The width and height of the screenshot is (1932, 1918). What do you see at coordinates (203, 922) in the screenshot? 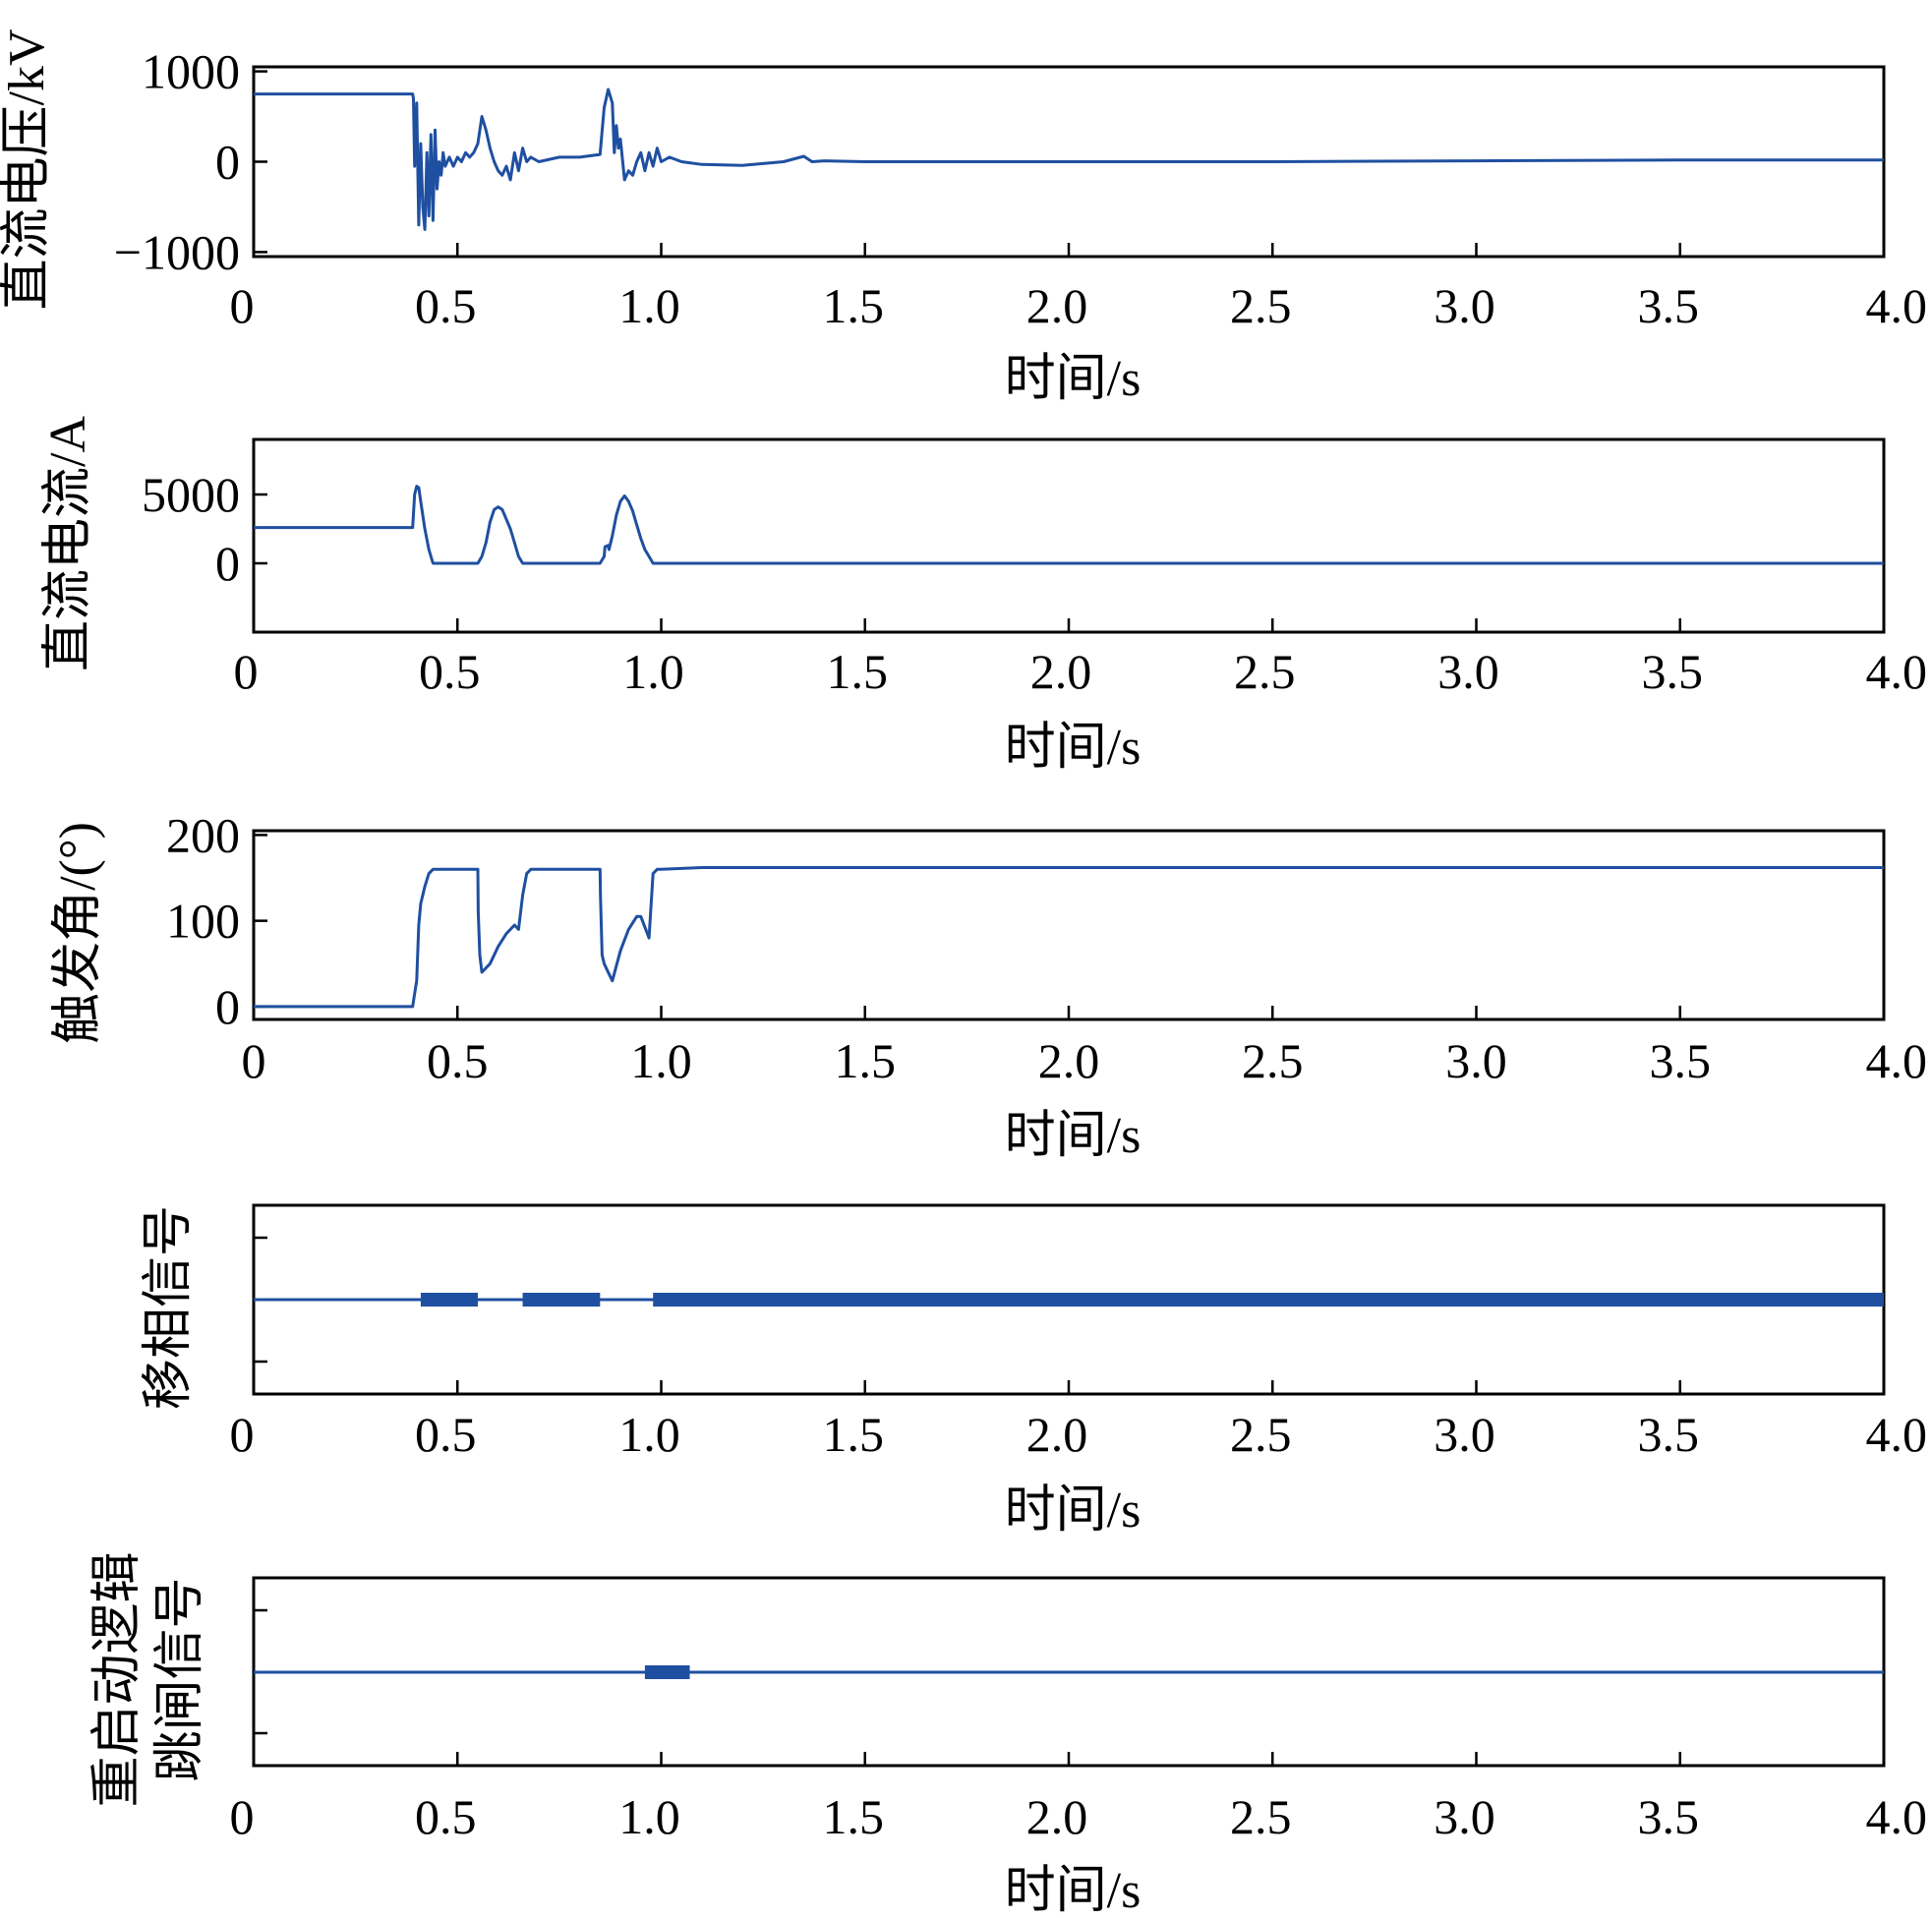
I see `y-tick-label: 100` at bounding box center [203, 922].